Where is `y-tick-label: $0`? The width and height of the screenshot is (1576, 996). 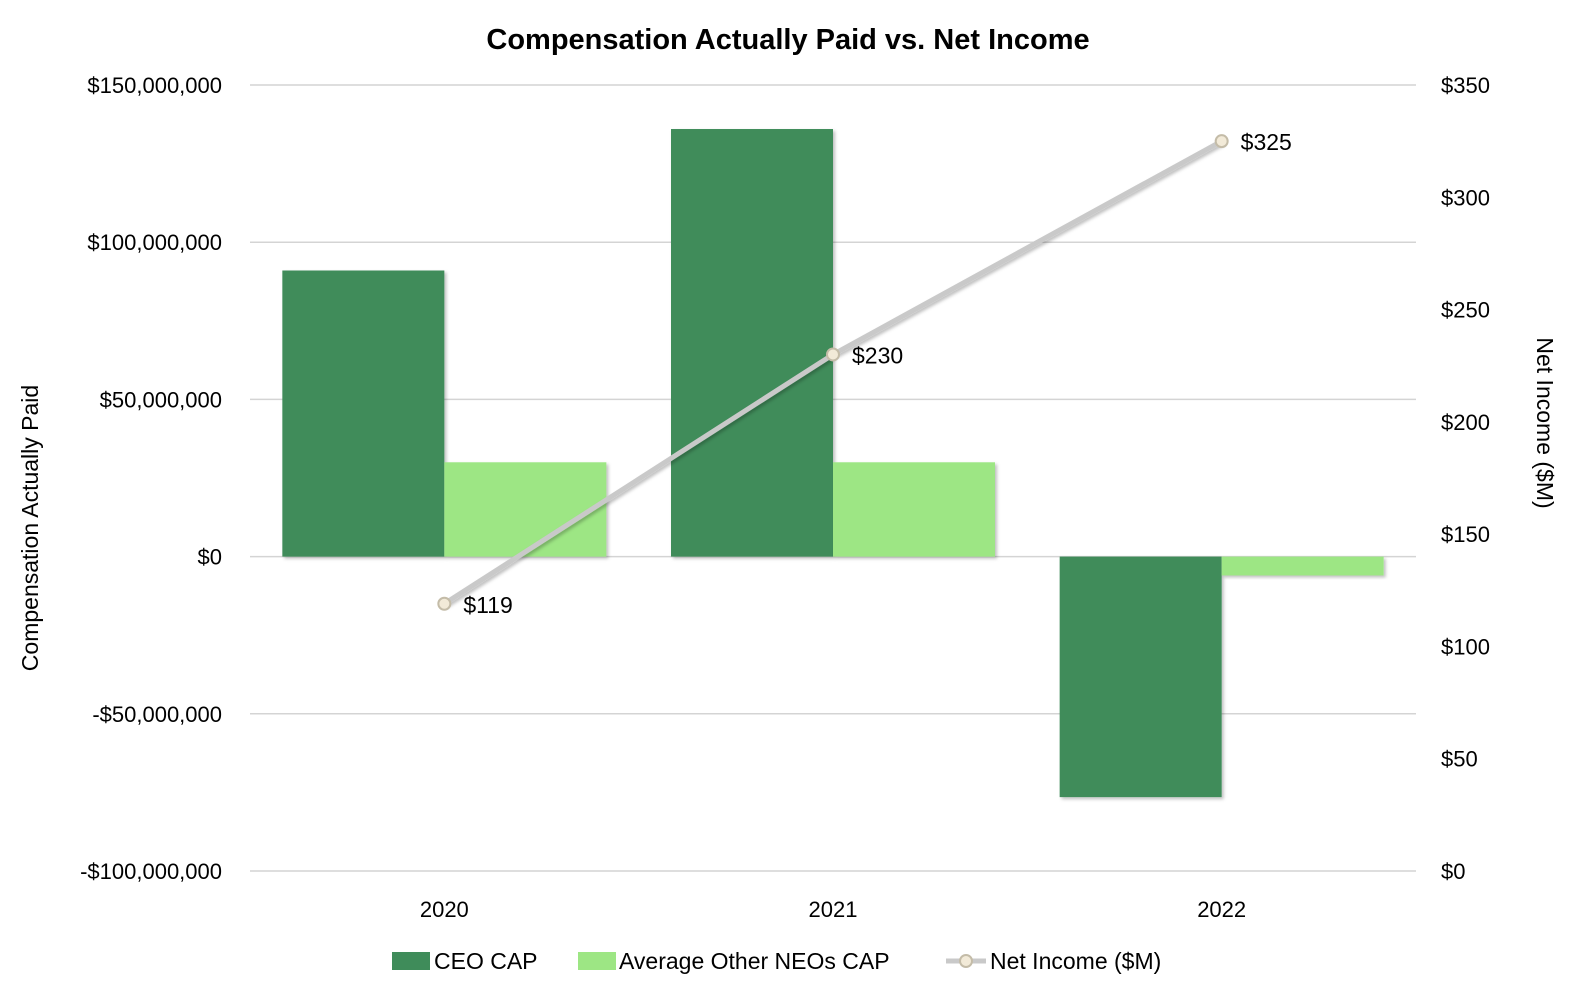 y-tick-label: $0 is located at coordinates (210, 557).